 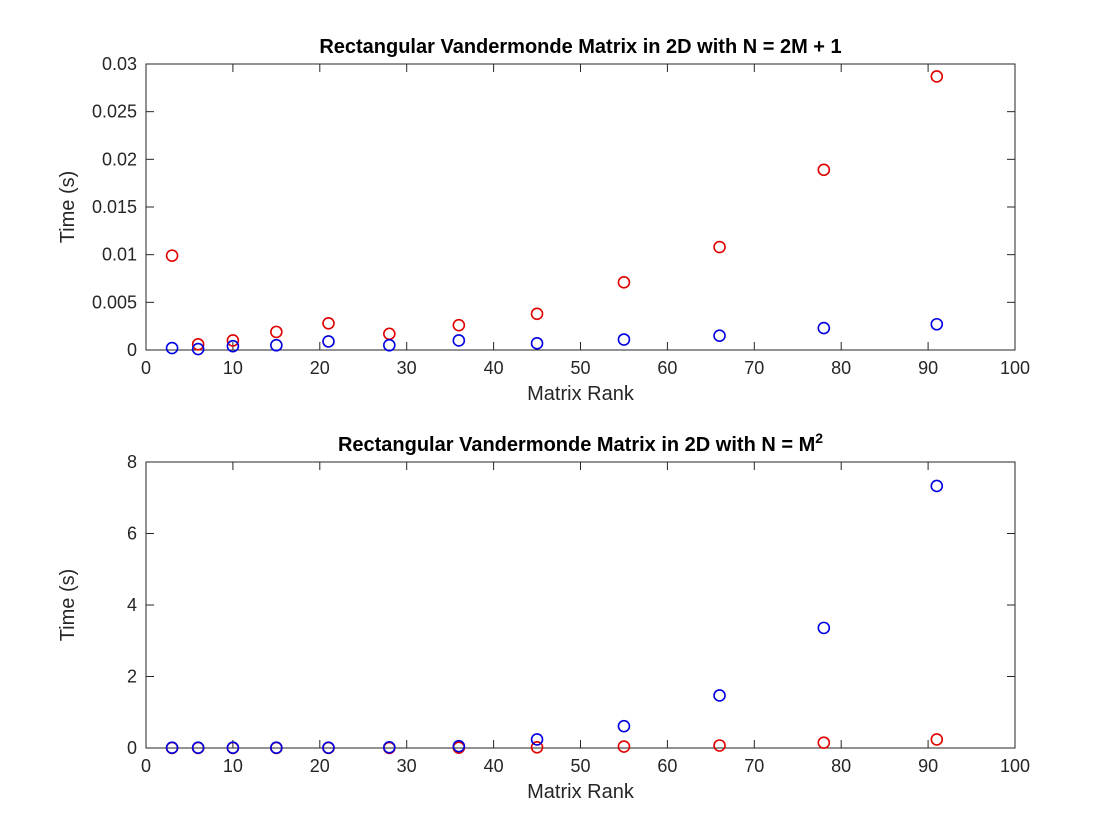 What do you see at coordinates (119, 255) in the screenshot?
I see `y-tick-label: 0.01` at bounding box center [119, 255].